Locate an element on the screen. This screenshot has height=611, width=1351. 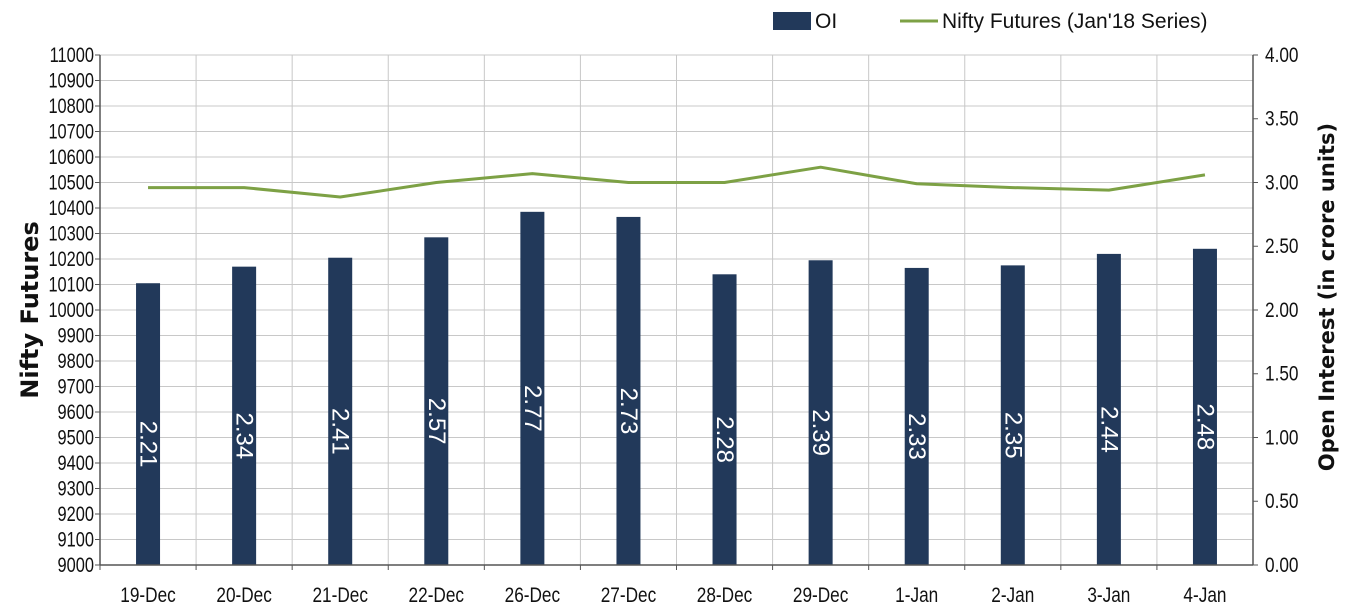
left-tick-label: 9100 is located at coordinates (76, 539).